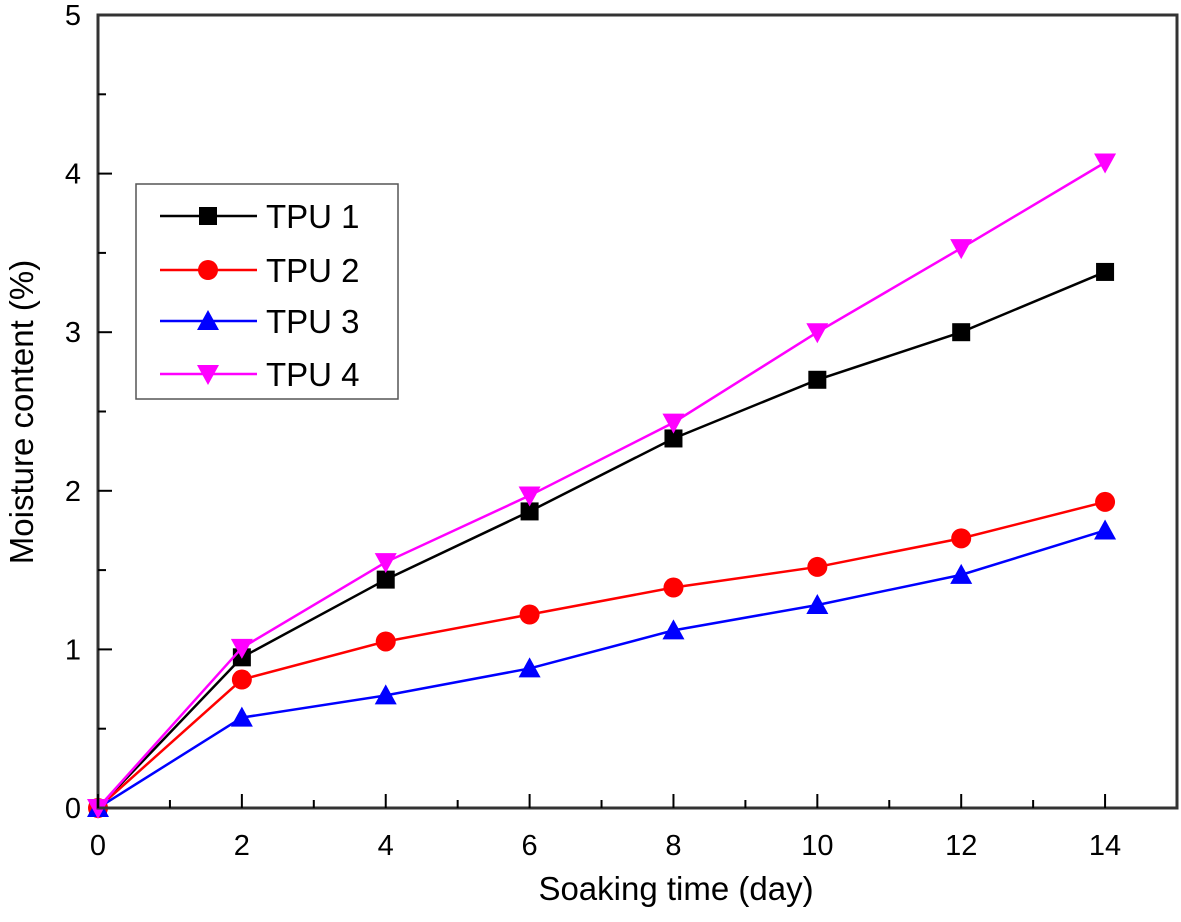  I want to click on x-axis-title: Soaking time (day), so click(675, 888).